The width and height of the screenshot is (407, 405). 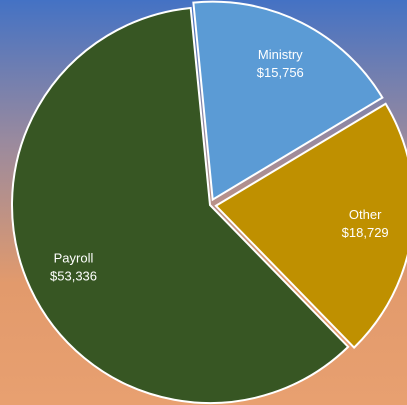 What do you see at coordinates (365, 233) in the screenshot?
I see `slice-value: $18,729` at bounding box center [365, 233].